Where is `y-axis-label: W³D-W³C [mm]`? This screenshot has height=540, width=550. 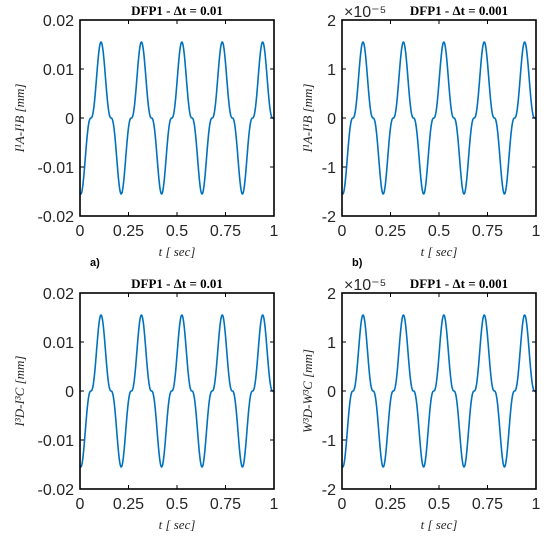 y-axis-label: W³D-W³C [mm] is located at coordinates (307, 391).